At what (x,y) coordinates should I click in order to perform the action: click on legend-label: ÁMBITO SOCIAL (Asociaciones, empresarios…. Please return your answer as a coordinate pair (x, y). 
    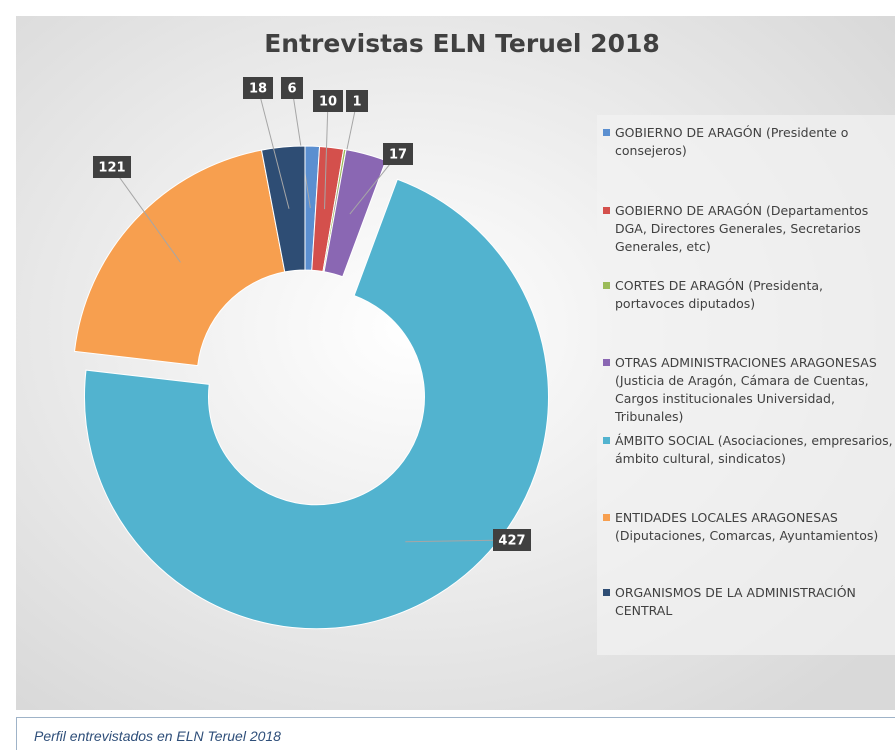
    Looking at the image, I should click on (754, 449).